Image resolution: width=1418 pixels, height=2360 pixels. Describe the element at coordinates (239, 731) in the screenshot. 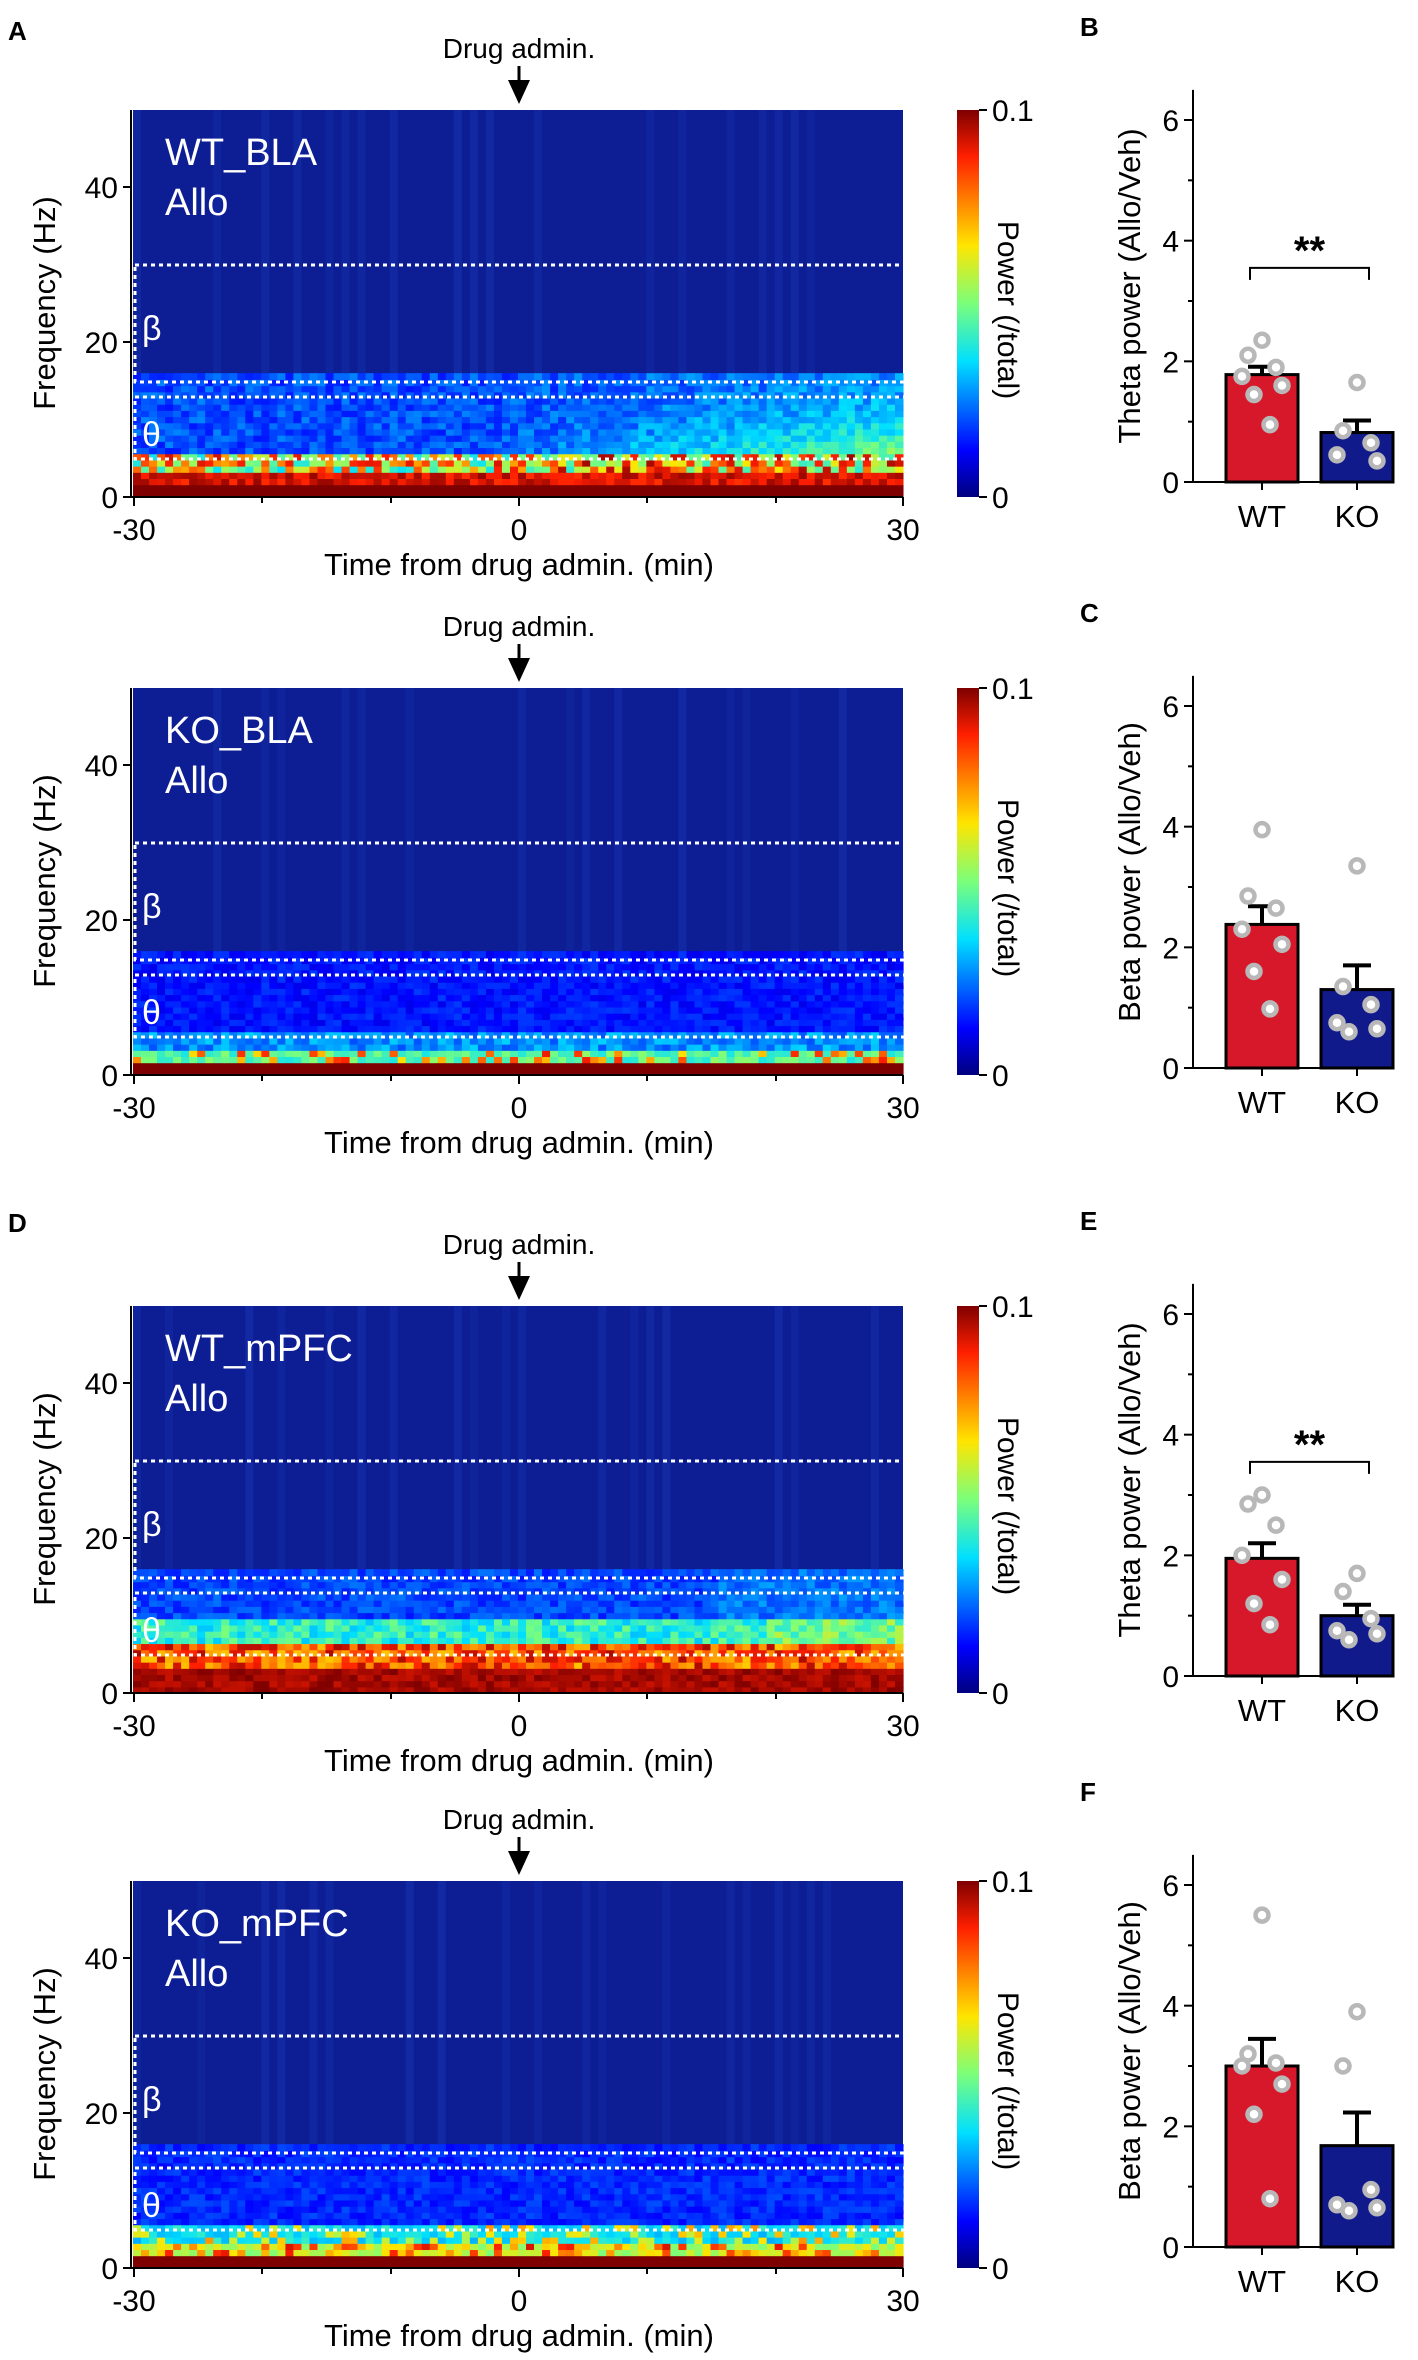

I see `region-label: KO_BLA` at that location.